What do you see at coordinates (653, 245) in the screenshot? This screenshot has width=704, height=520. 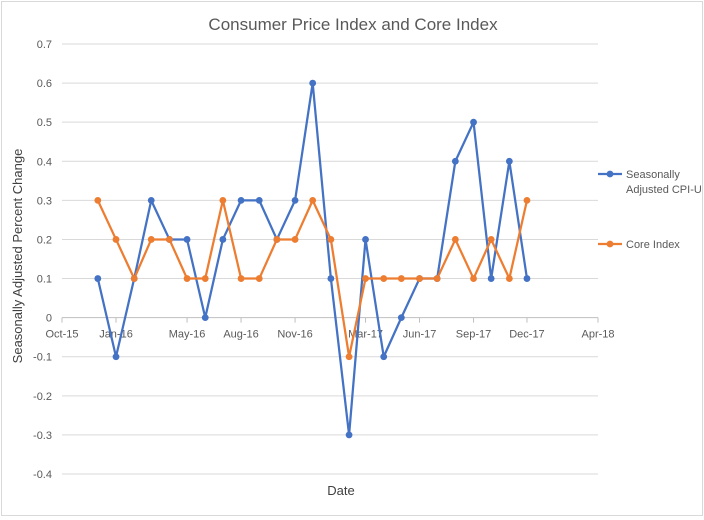 I see `legend-label: Core Index` at bounding box center [653, 245].